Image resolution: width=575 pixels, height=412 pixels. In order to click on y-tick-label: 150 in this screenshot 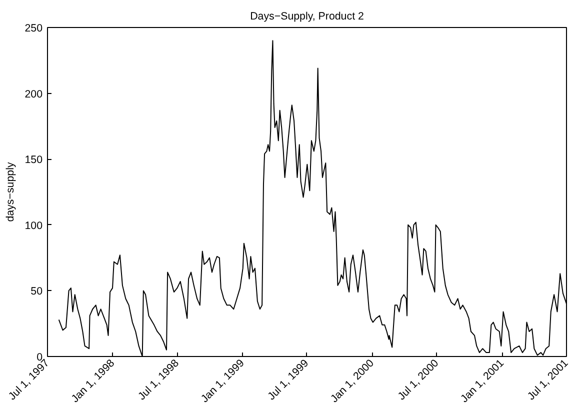, I will do `click(33, 160)`.